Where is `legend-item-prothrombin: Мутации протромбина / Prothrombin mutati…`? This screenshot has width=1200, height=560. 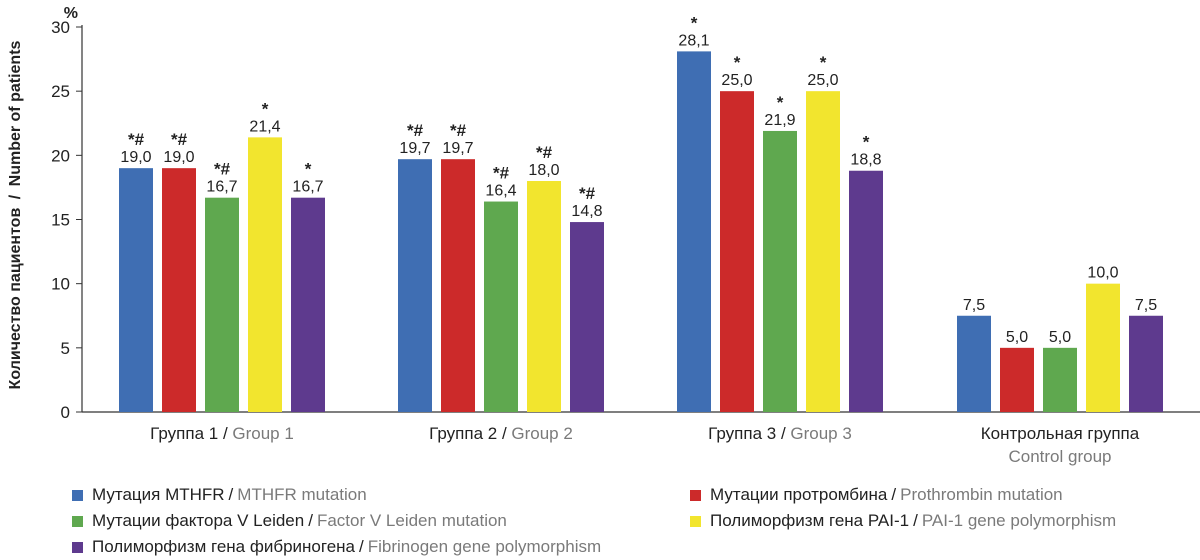 legend-item-prothrombin: Мутации протромбина / Prothrombin mutati… is located at coordinates (876, 495).